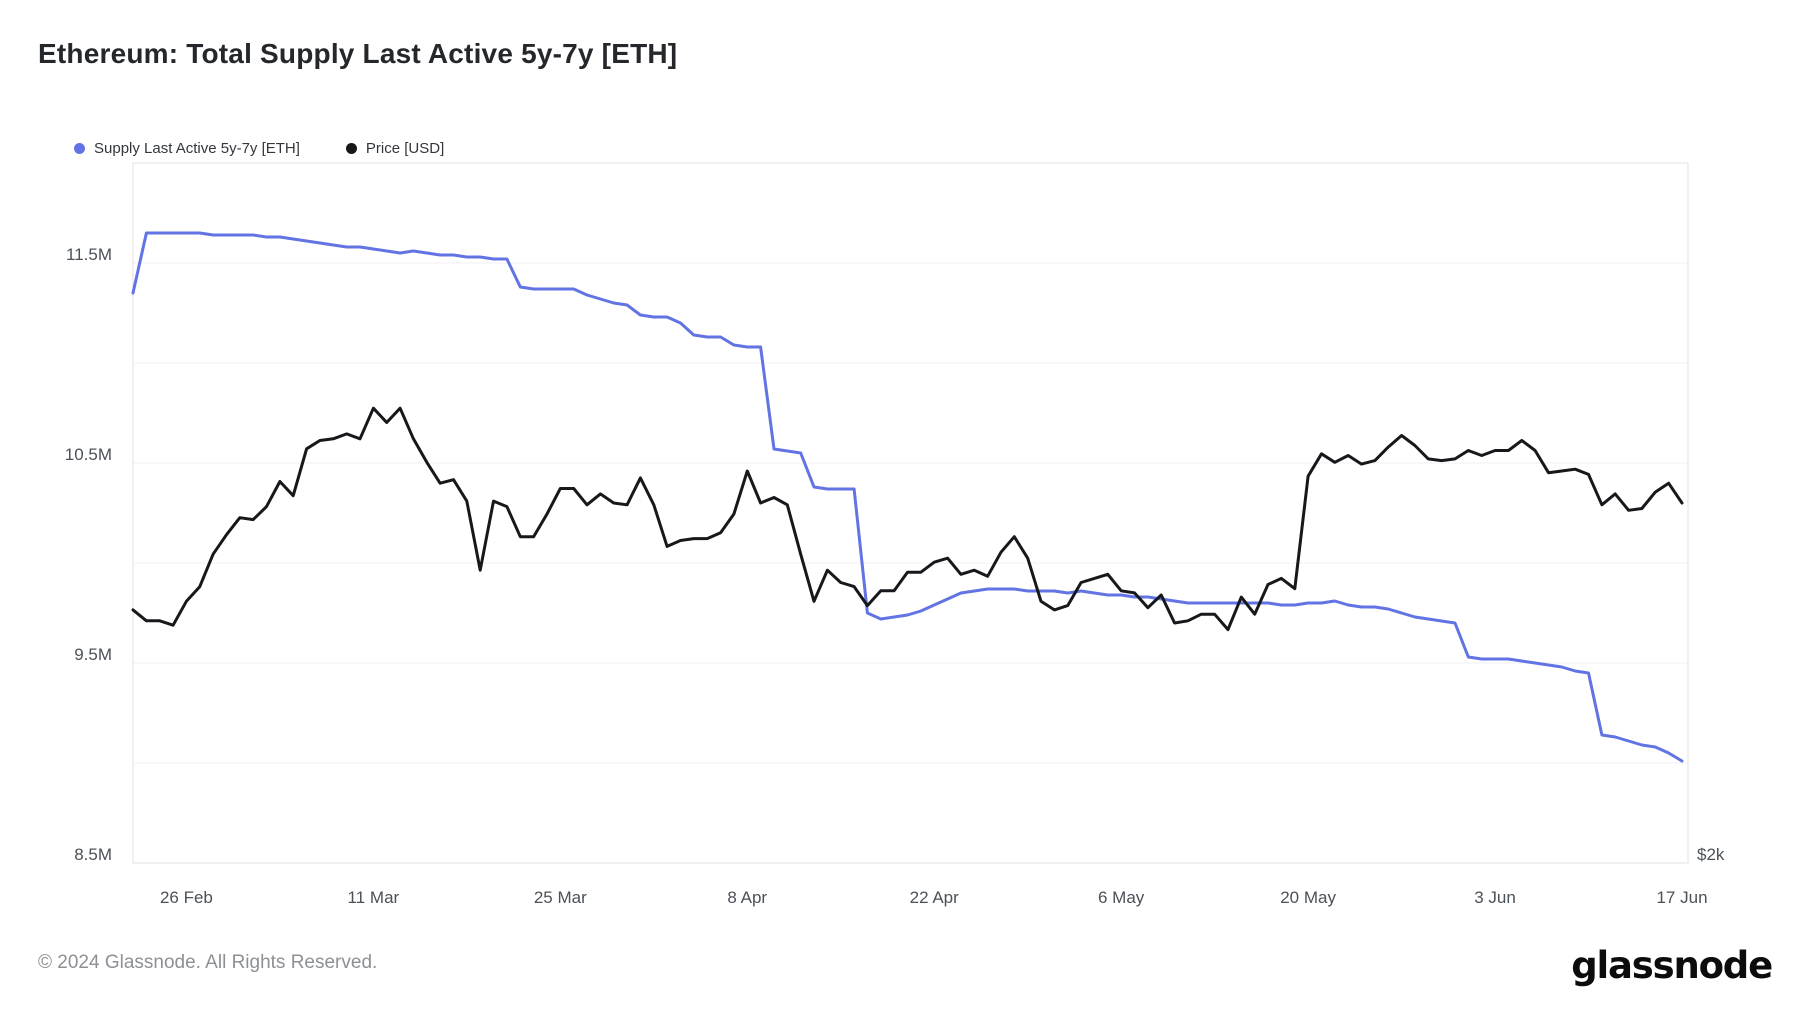 The image size is (1800, 1013). What do you see at coordinates (88, 454) in the screenshot?
I see `y-tick-label: 10.5M` at bounding box center [88, 454].